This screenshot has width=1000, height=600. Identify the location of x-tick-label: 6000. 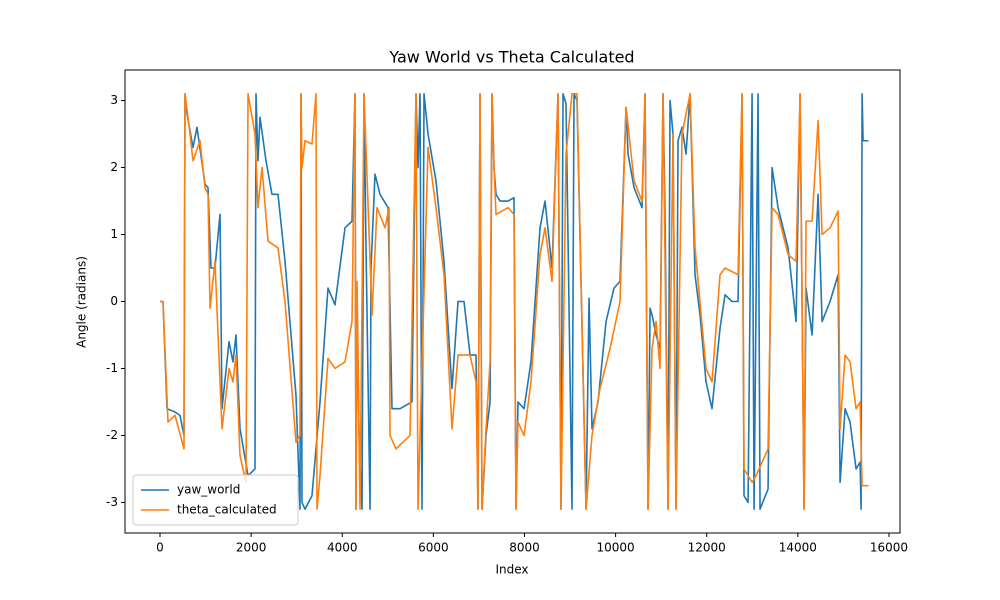
(433, 548).